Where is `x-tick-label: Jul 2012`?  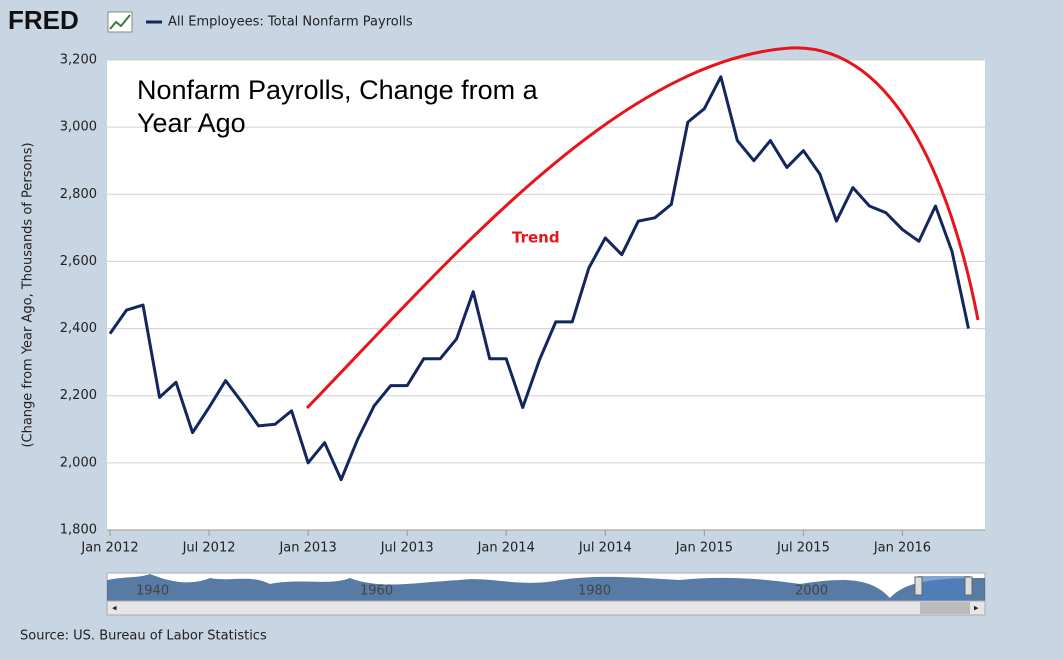 x-tick-label: Jul 2012 is located at coordinates (209, 548).